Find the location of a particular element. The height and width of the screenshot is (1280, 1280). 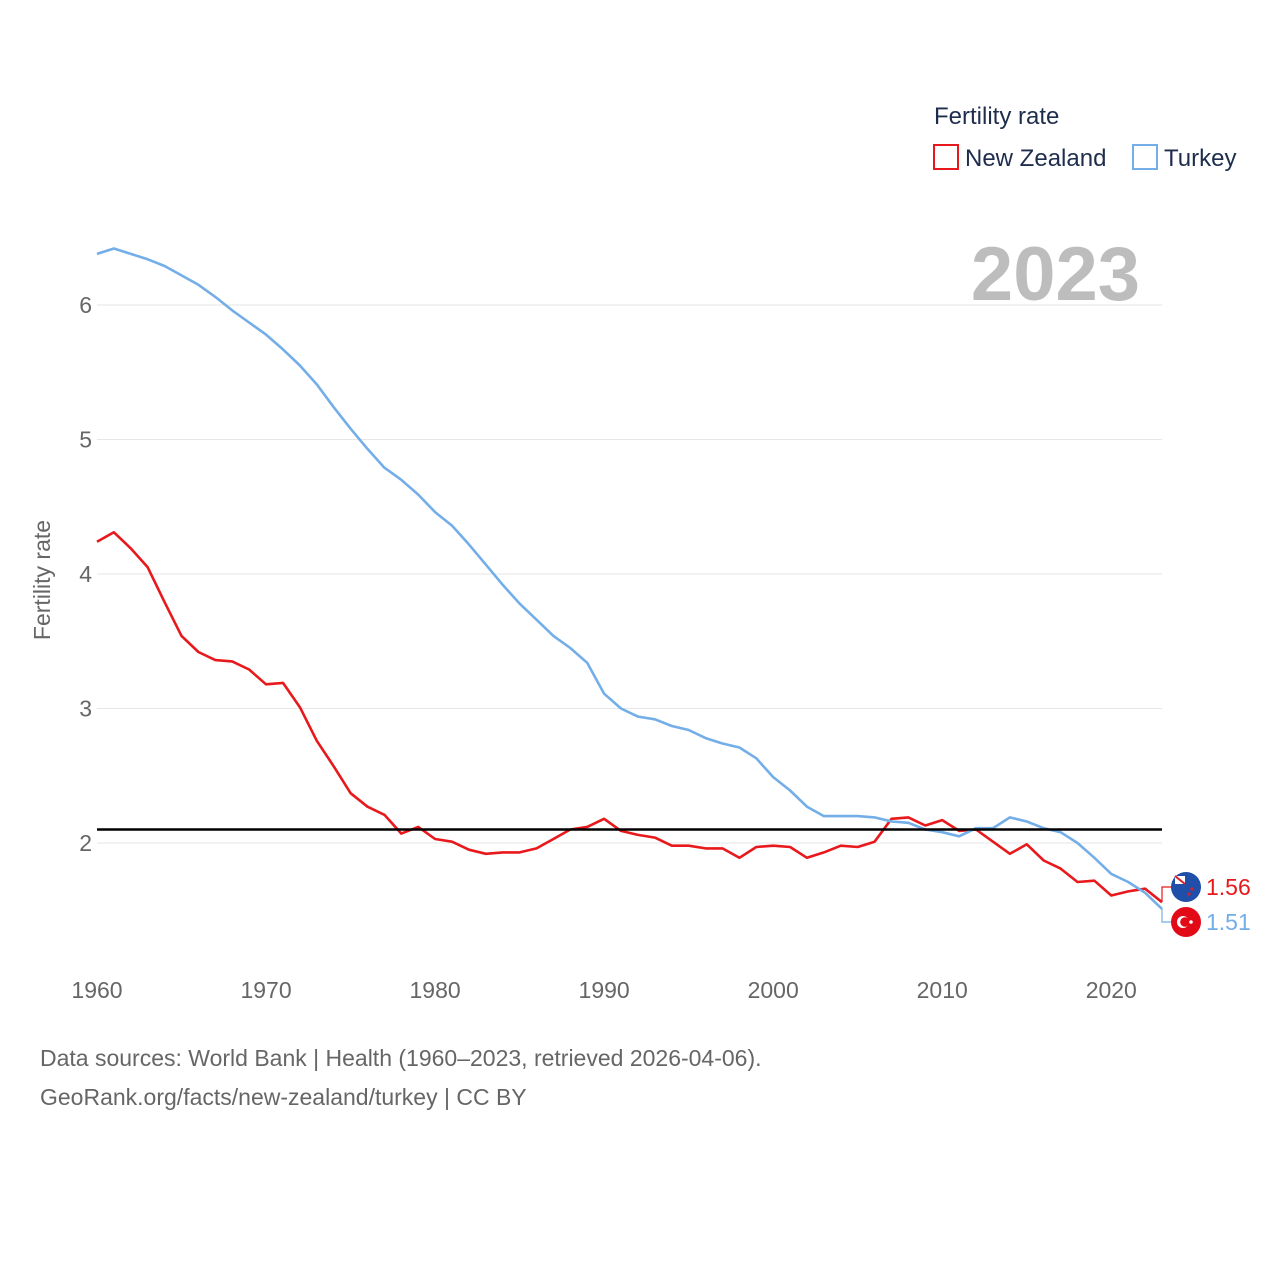

x-tick-2020: 2020 is located at coordinates (1111, 990).